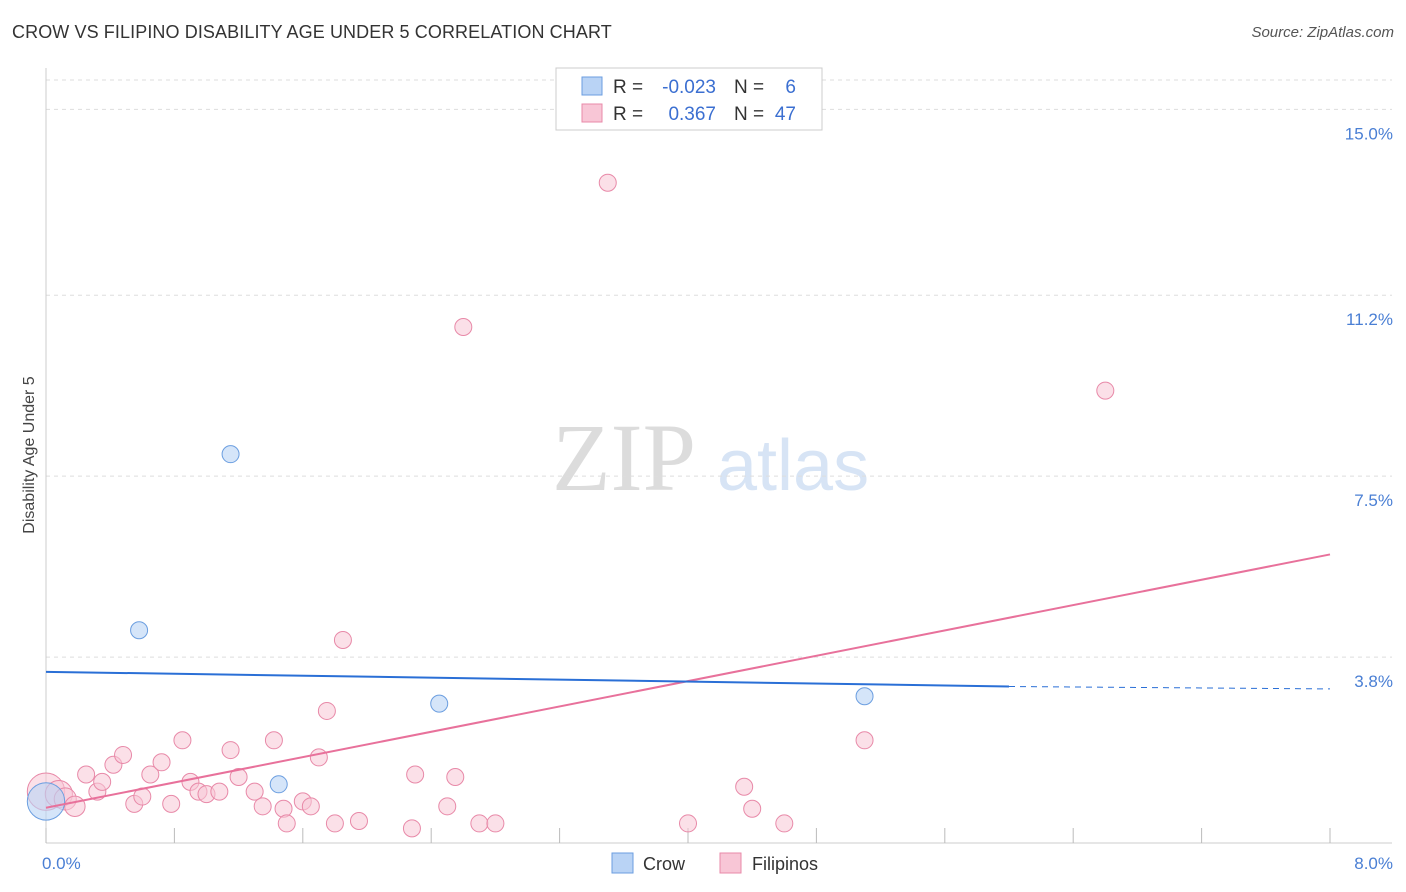 The image size is (1406, 892). I want to click on legend-crow-swatch, so click(592, 86).